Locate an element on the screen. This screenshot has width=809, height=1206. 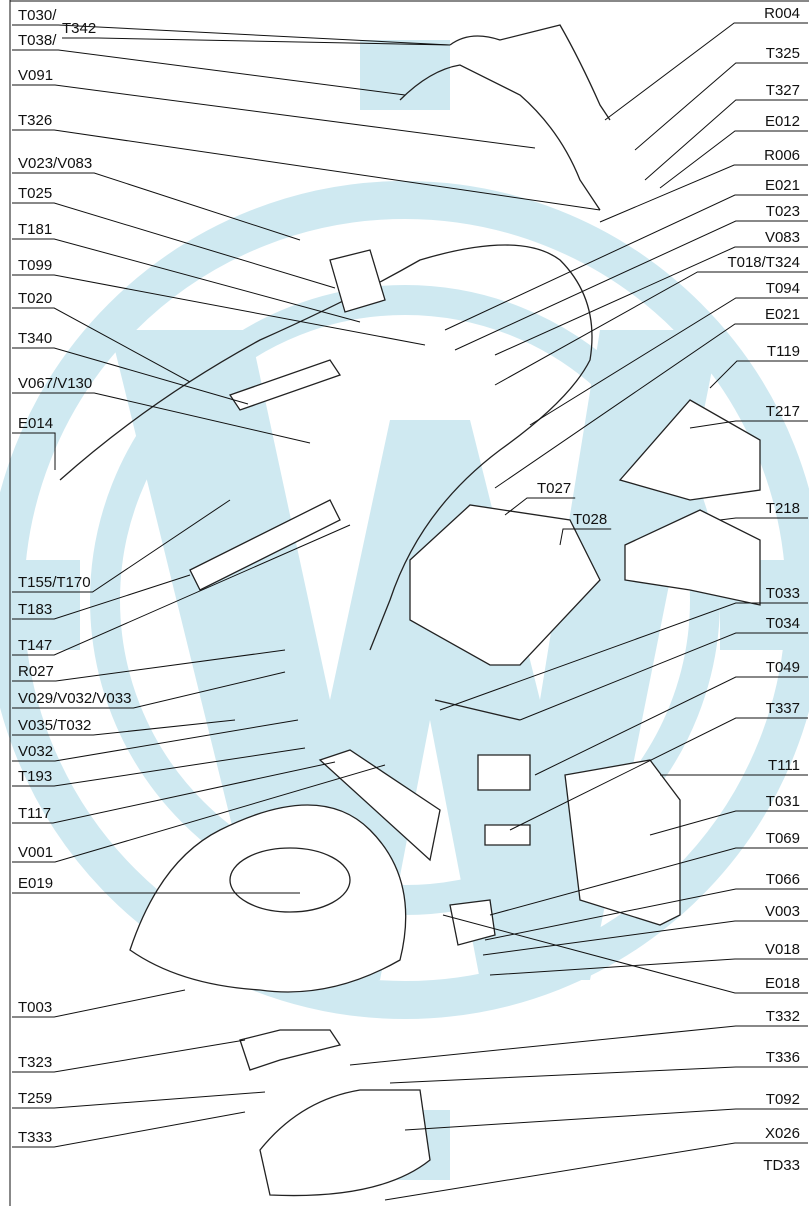
part-label: T323 is located at coordinates (35, 1062).